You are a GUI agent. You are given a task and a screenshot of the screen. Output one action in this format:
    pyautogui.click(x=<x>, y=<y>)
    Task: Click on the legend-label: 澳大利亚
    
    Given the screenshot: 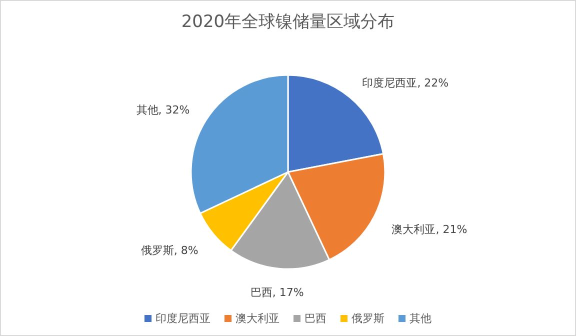 What is the action you would take?
    pyautogui.click(x=258, y=318)
    